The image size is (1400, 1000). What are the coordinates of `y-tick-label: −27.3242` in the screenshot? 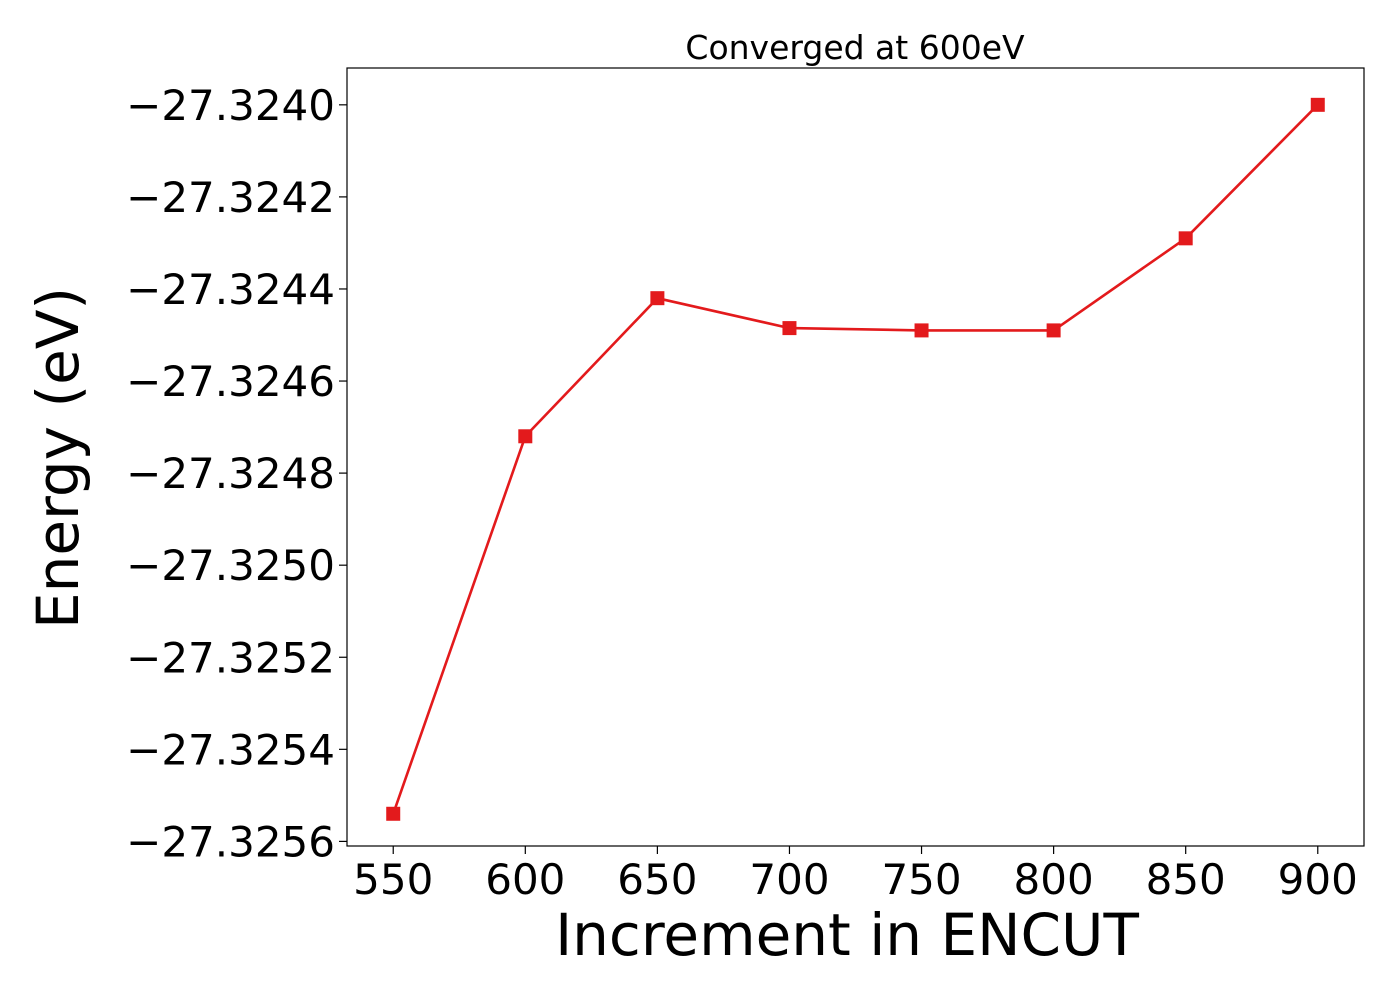 It's located at (230, 197).